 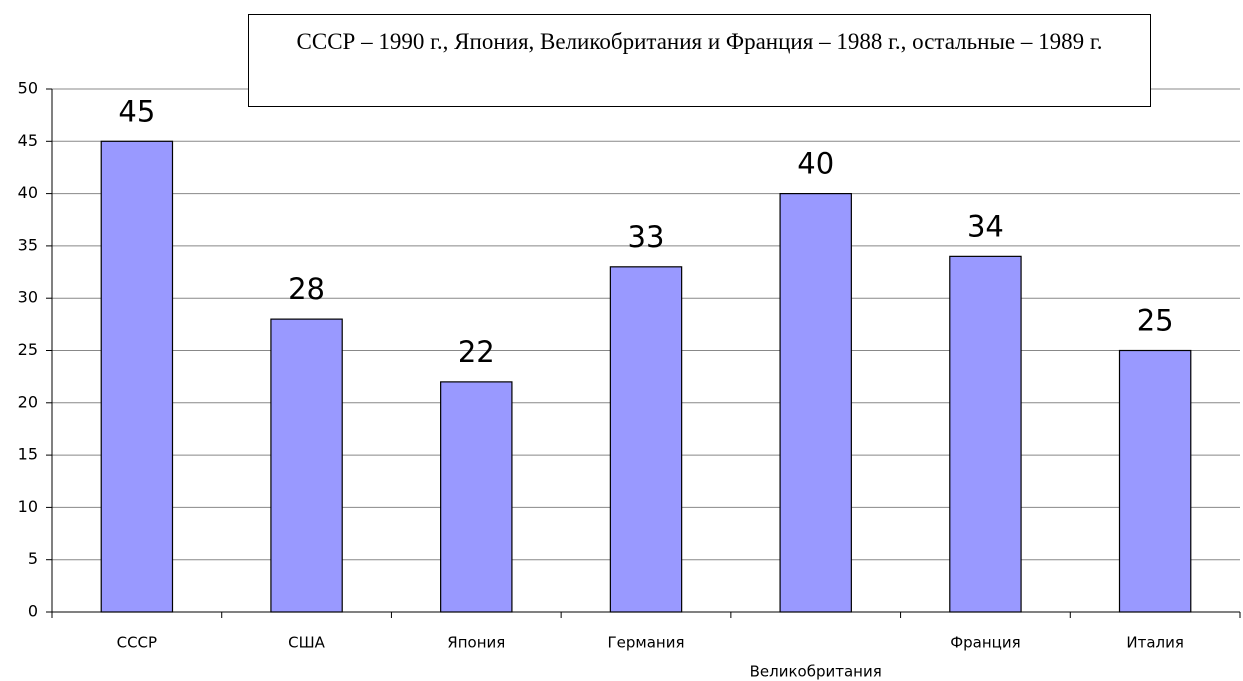 What do you see at coordinates (1155, 321) in the screenshot?
I see `data-label: 25` at bounding box center [1155, 321].